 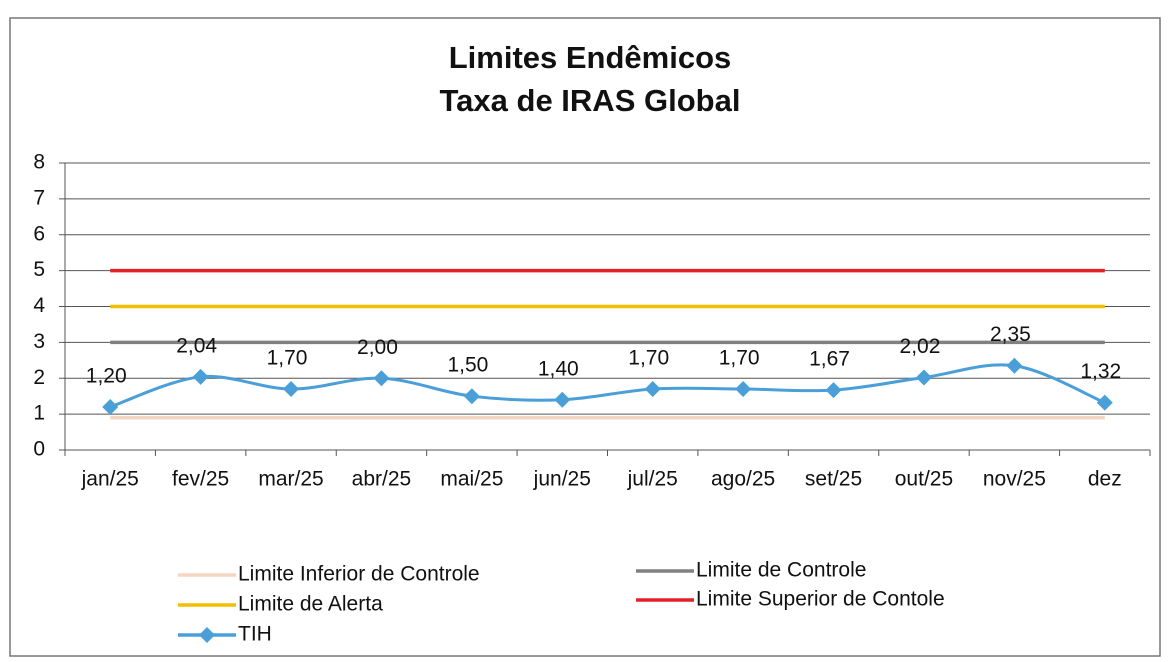 I want to click on data-label: 2,02, so click(x=920, y=346).